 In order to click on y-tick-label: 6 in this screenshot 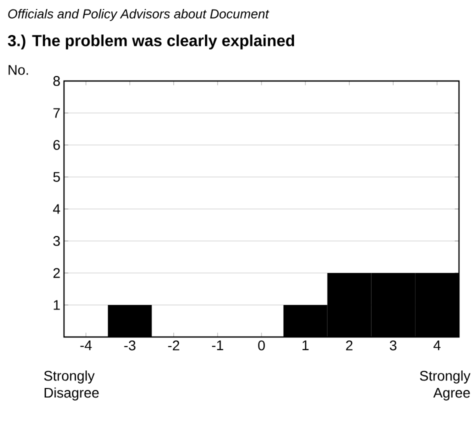, I will do `click(56, 145)`.